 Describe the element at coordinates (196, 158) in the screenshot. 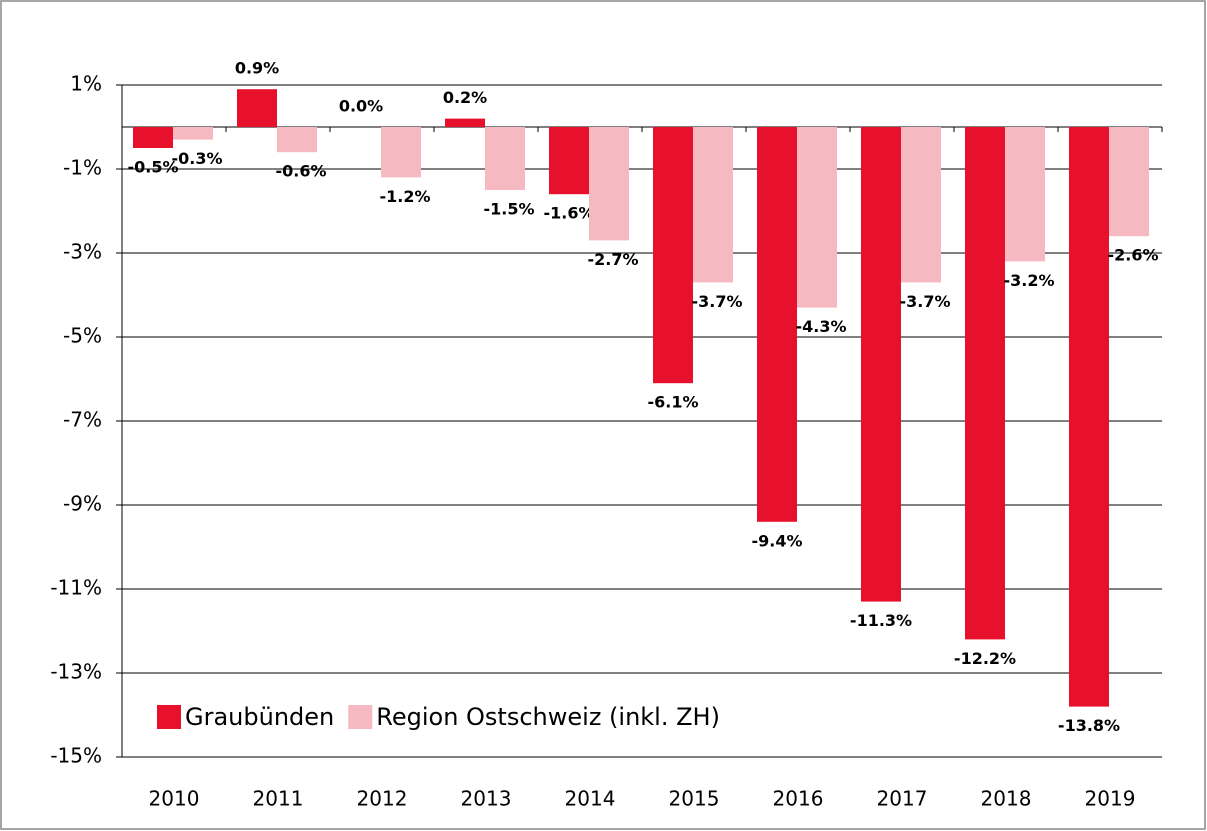

I see `value-label: -0.3%` at that location.